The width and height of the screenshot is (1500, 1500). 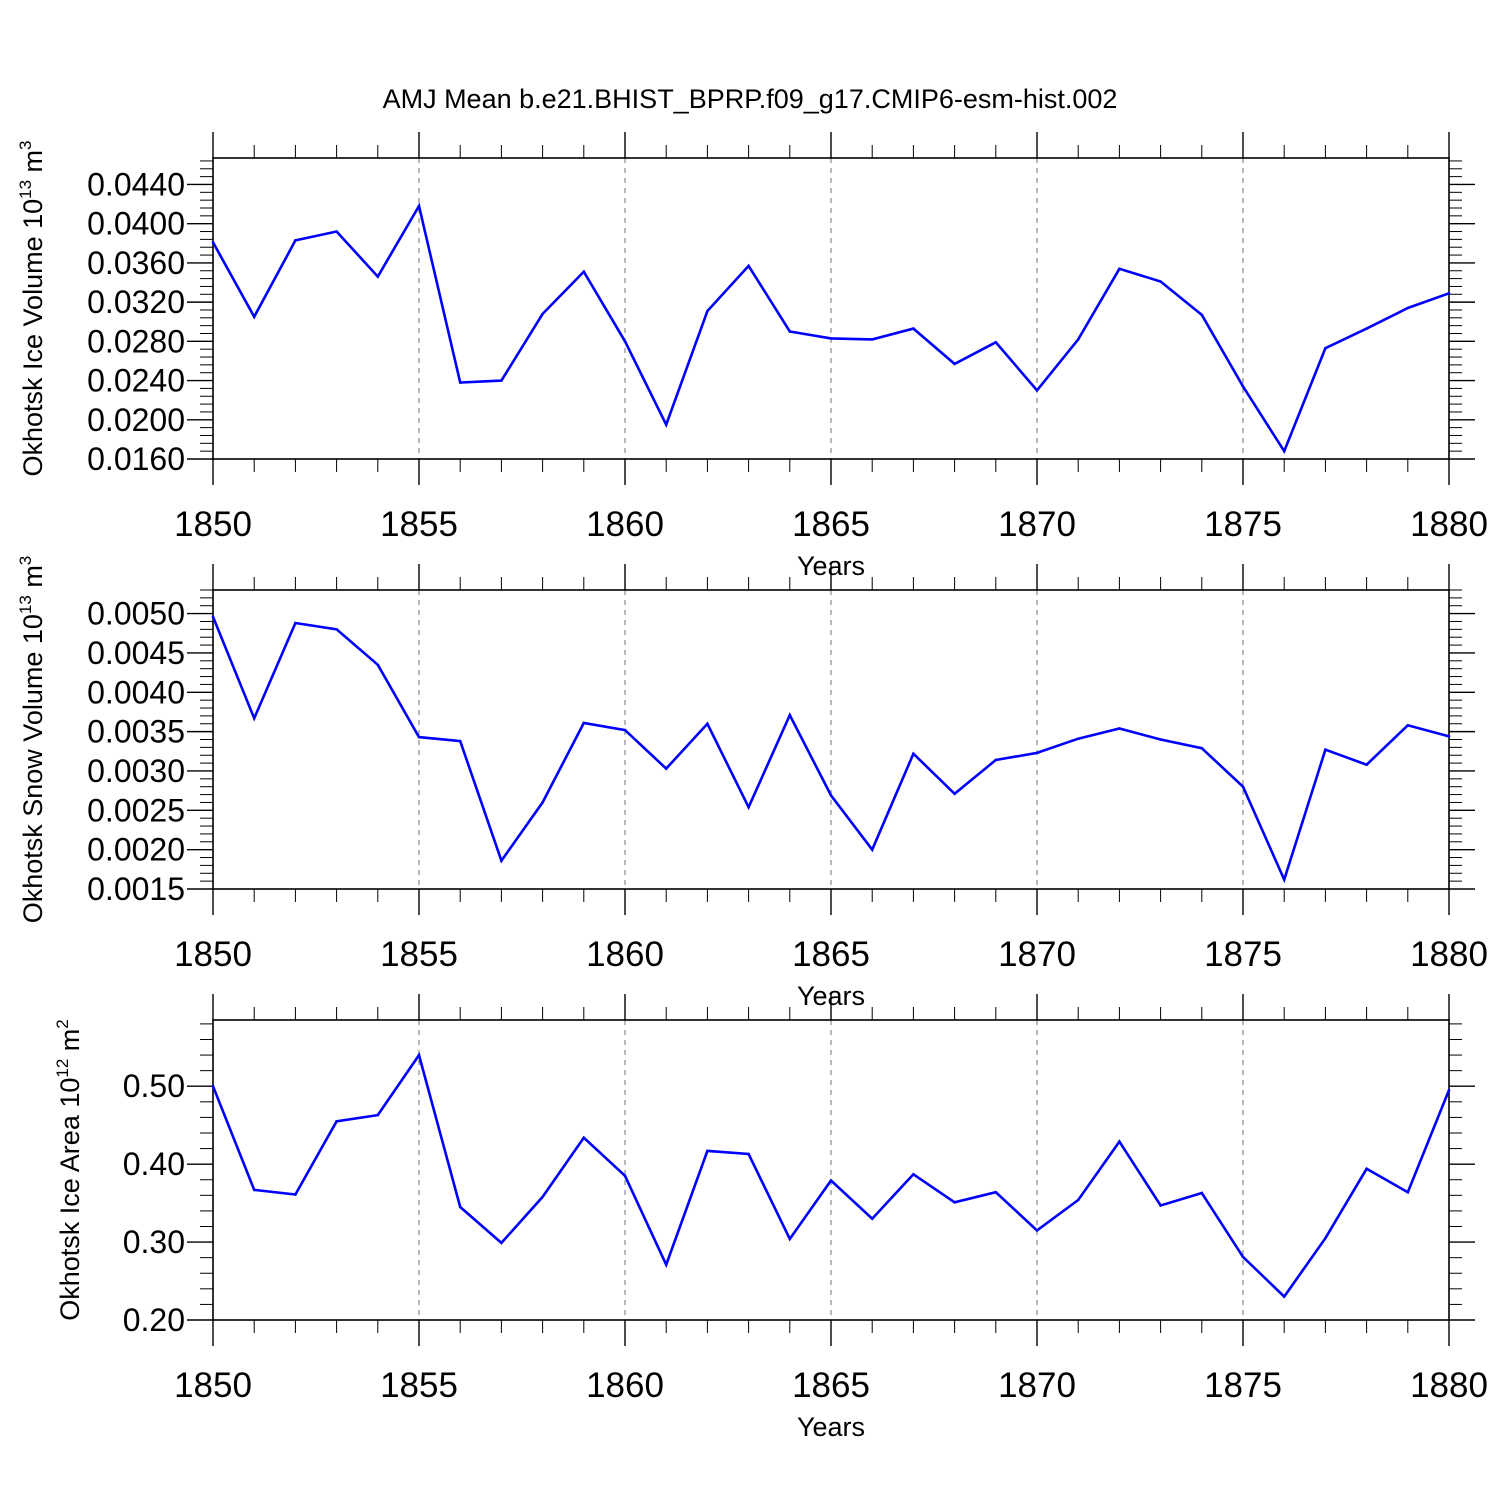 I want to click on y-axis-label-unit-exponent: 3, so click(x=25, y=560).